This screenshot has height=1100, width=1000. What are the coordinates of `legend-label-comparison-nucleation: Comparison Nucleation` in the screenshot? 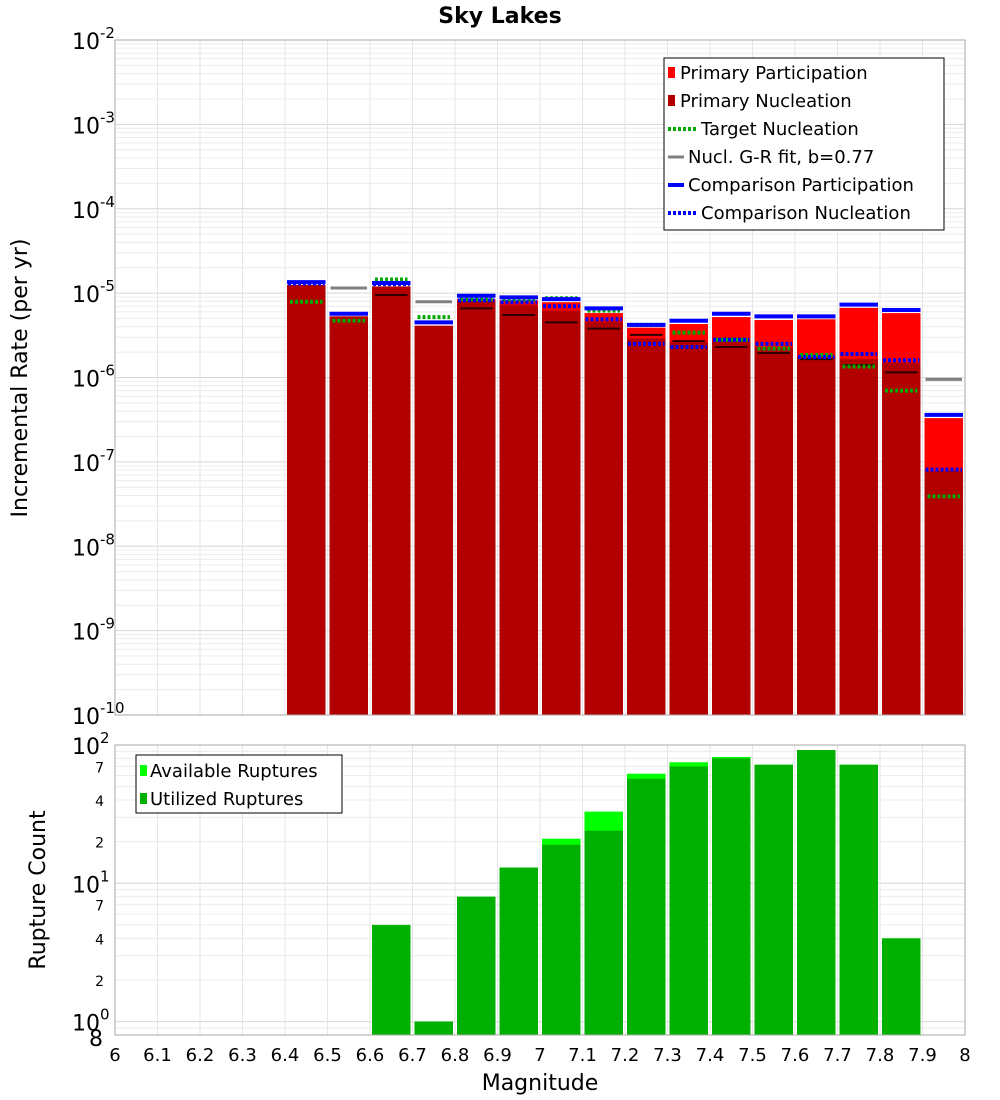 It's located at (806, 213).